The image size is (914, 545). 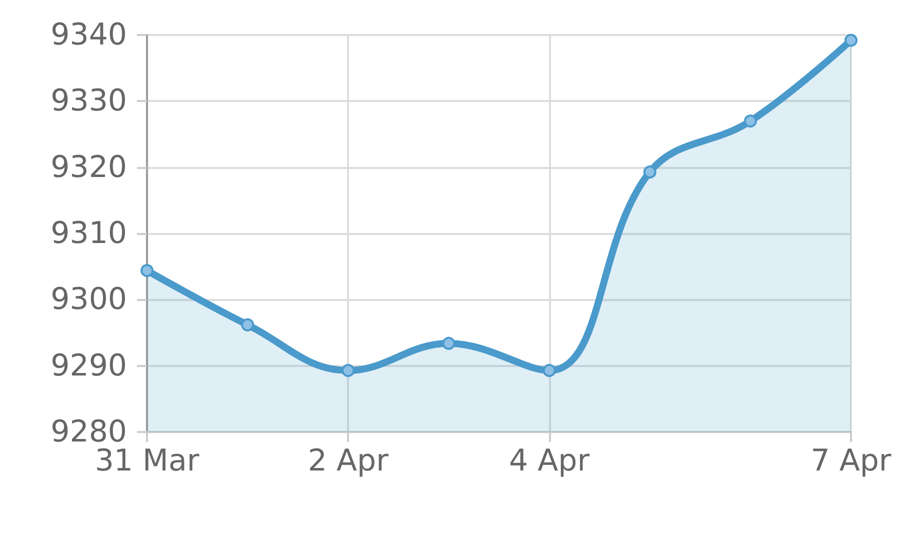 What do you see at coordinates (349, 461) in the screenshot?
I see `x-tick-label: 2 Apr` at bounding box center [349, 461].